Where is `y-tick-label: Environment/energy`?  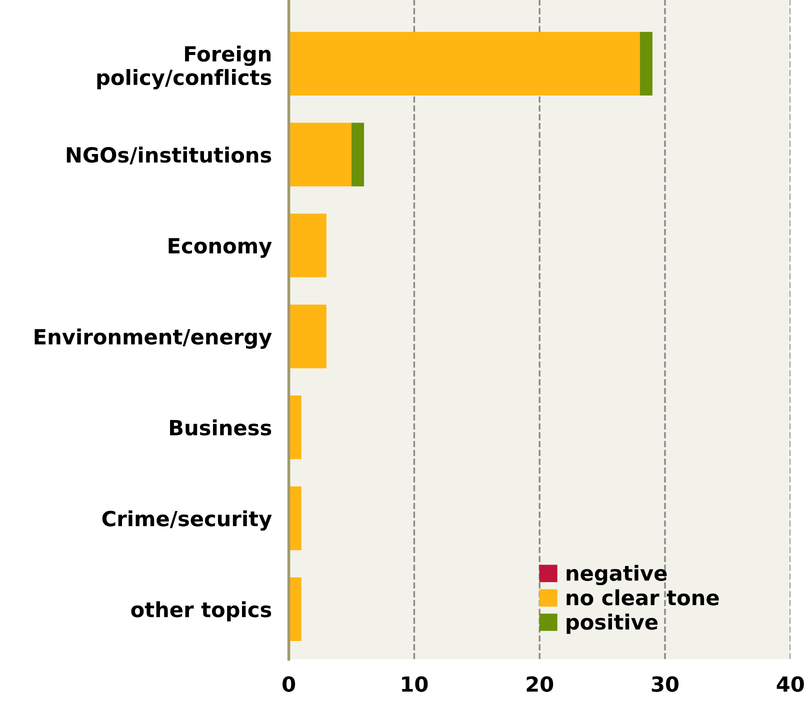
y-tick-label: Environment/energy is located at coordinates (153, 338).